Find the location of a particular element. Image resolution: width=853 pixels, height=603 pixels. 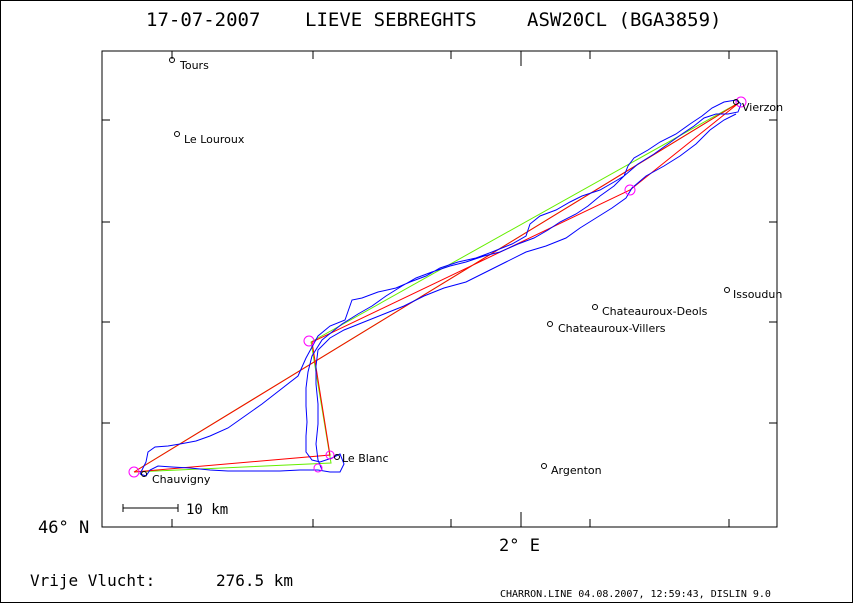

place-label-le-louroux: Le Louroux is located at coordinates (214, 139).